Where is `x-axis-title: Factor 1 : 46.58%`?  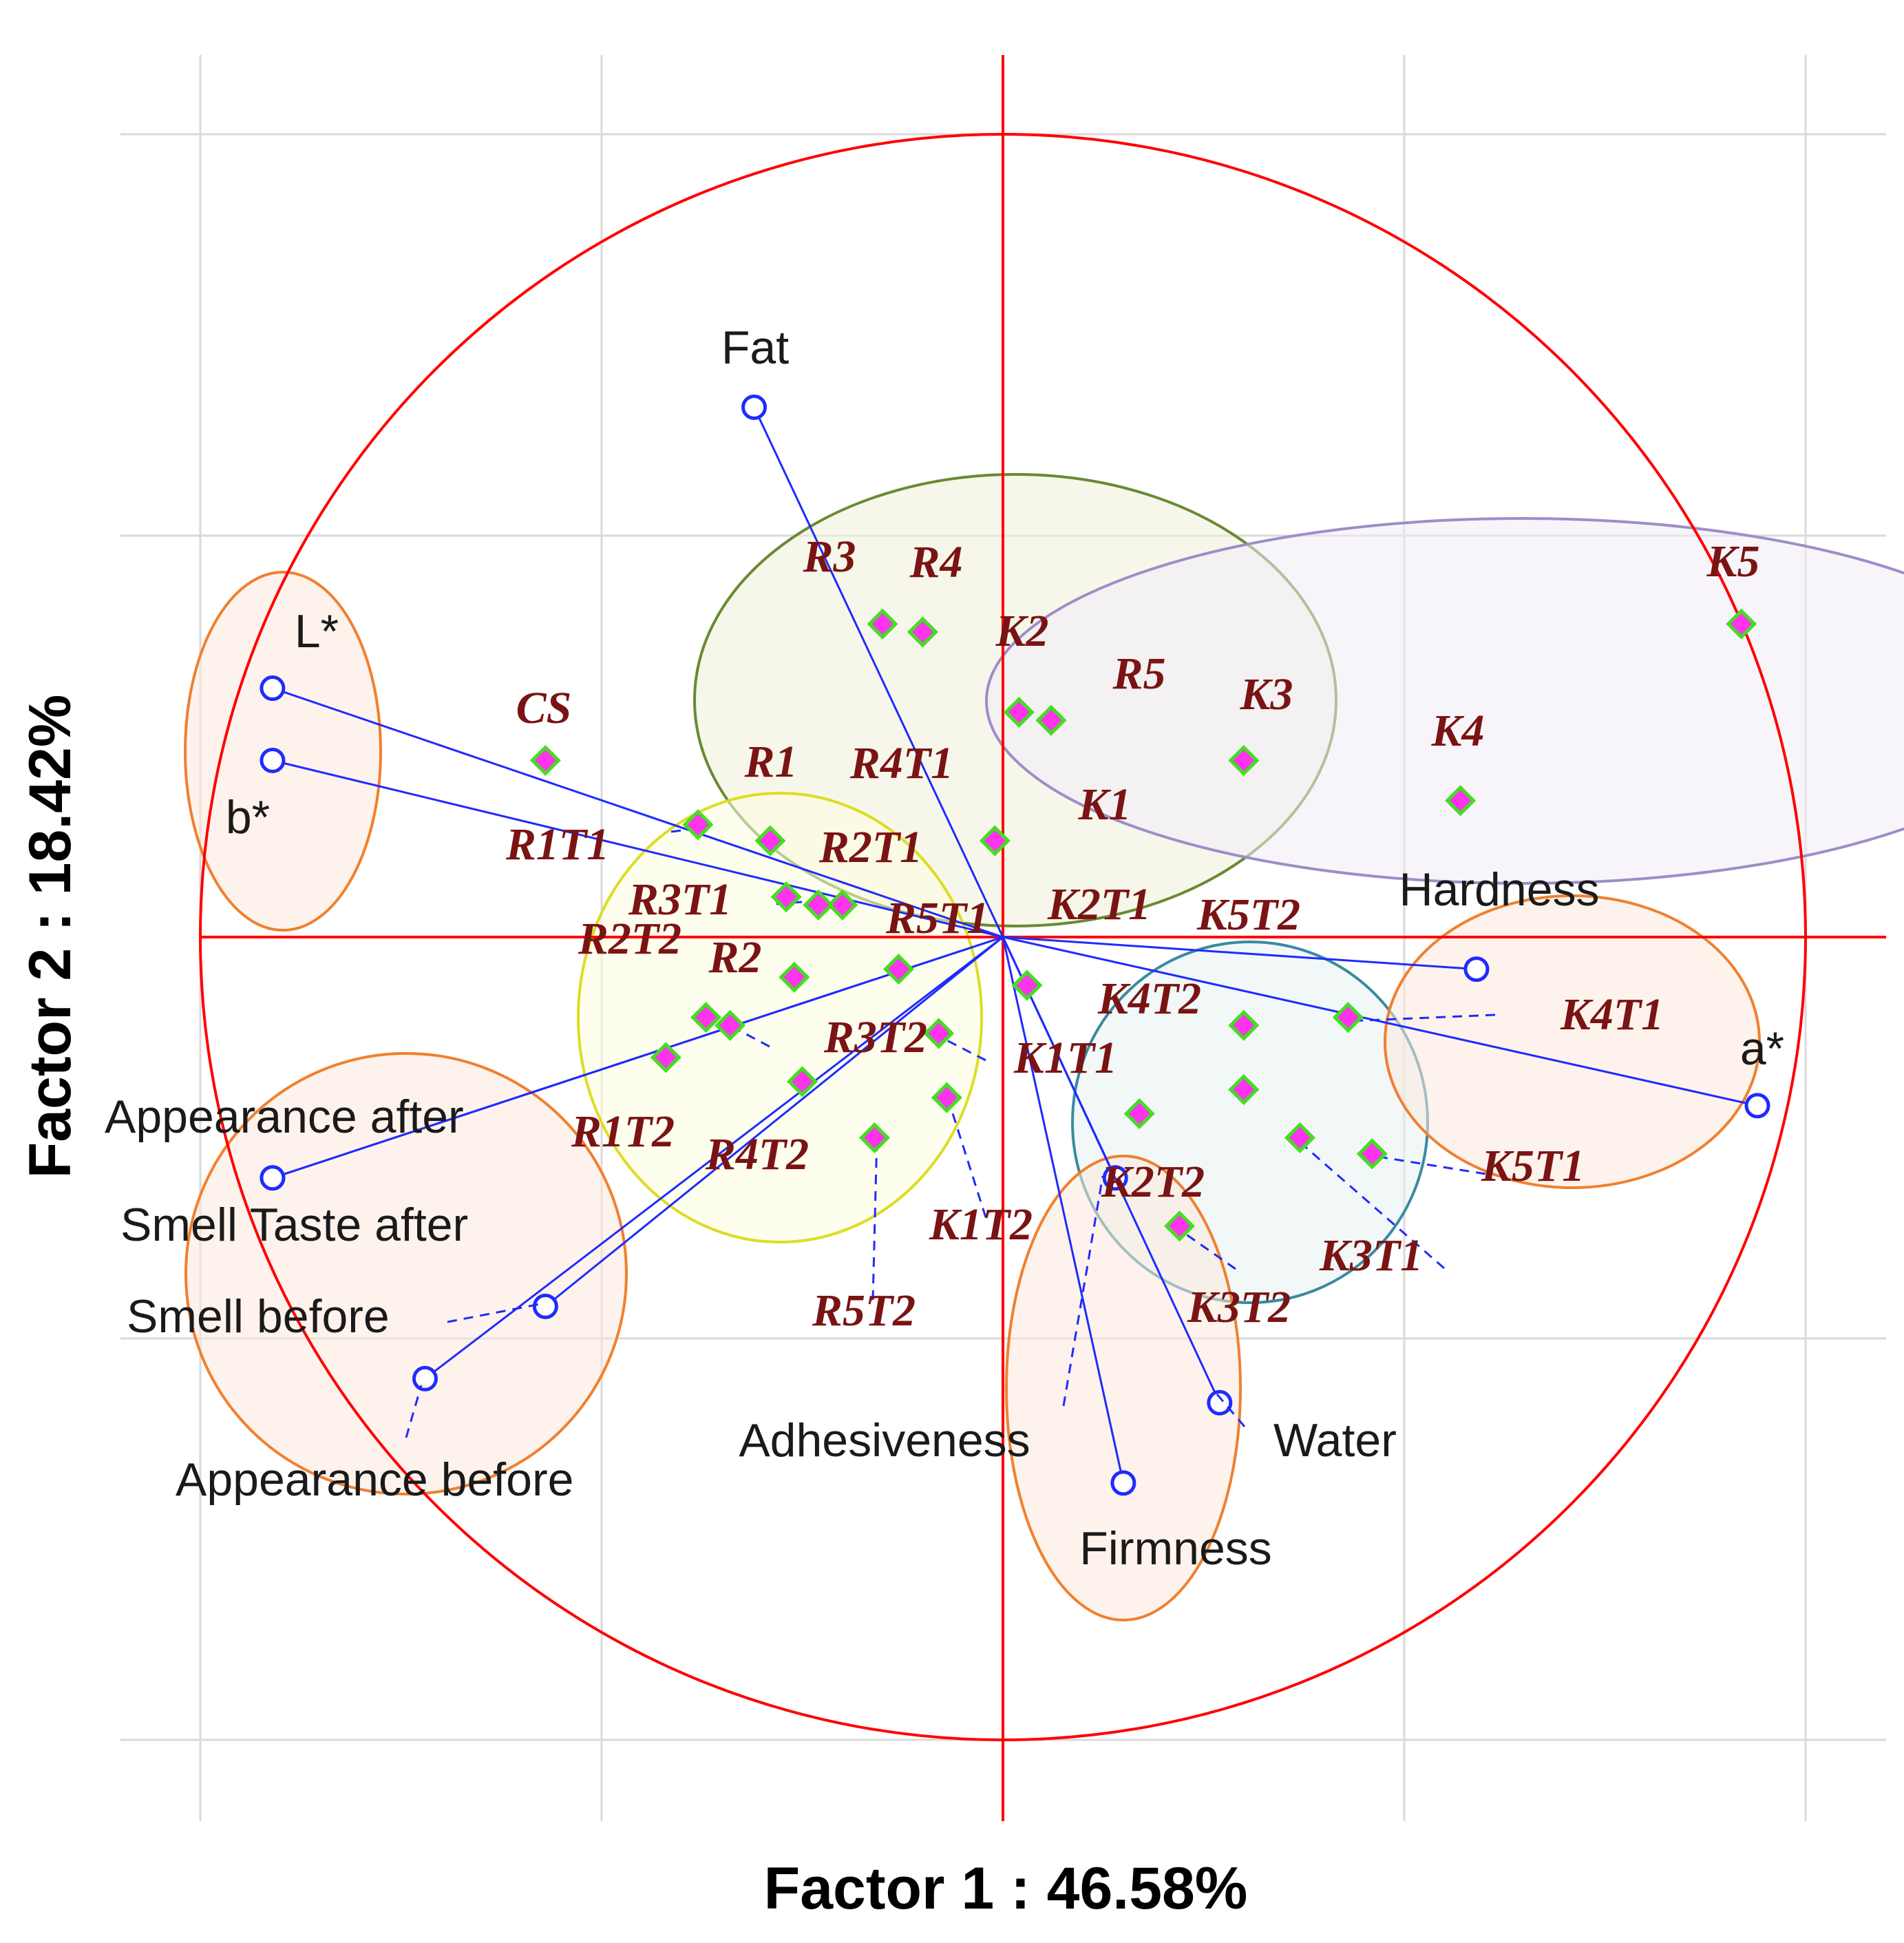 x-axis-title: Factor 1 : 46.58% is located at coordinates (1006, 1889).